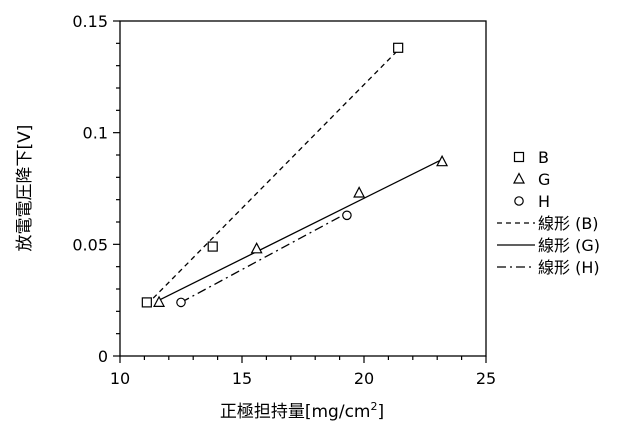  What do you see at coordinates (544, 201) in the screenshot?
I see `legend-label: H` at bounding box center [544, 201].